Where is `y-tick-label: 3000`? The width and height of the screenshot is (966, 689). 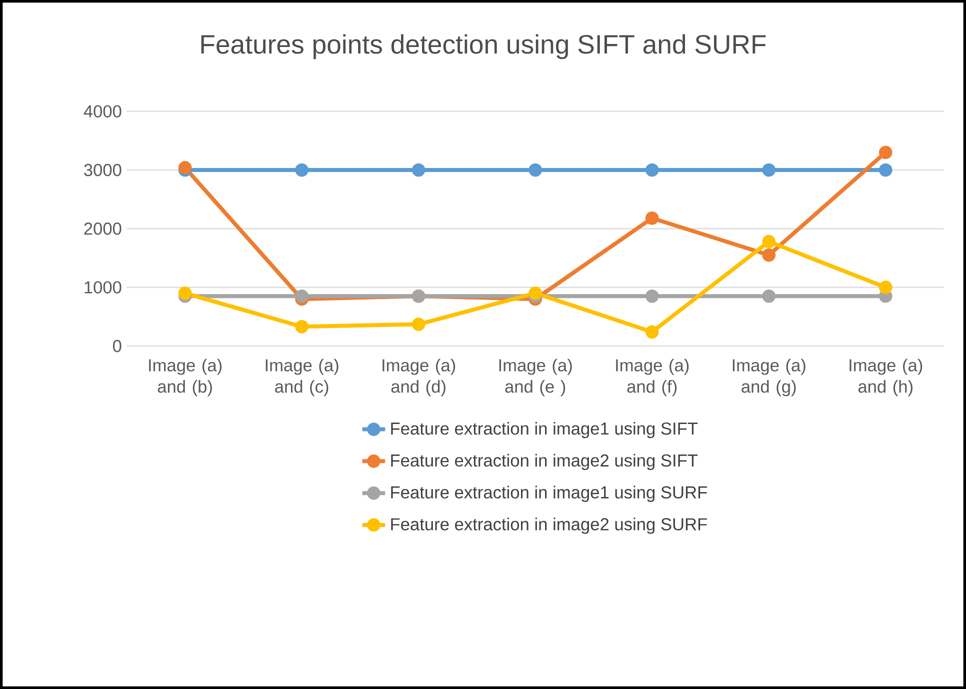 y-tick-label: 3000 is located at coordinates (103, 170).